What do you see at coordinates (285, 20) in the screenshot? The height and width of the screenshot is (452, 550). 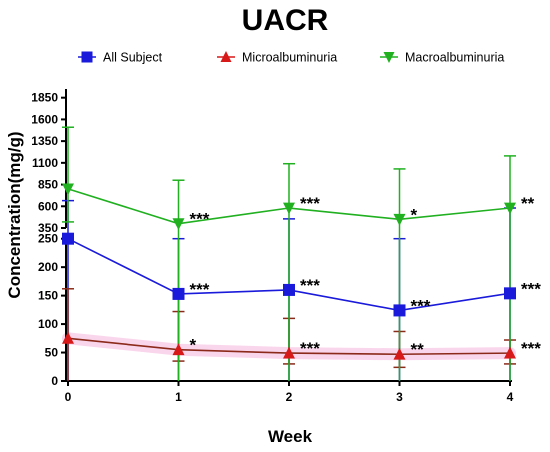 I see `chart-title: UACR` at bounding box center [285, 20].